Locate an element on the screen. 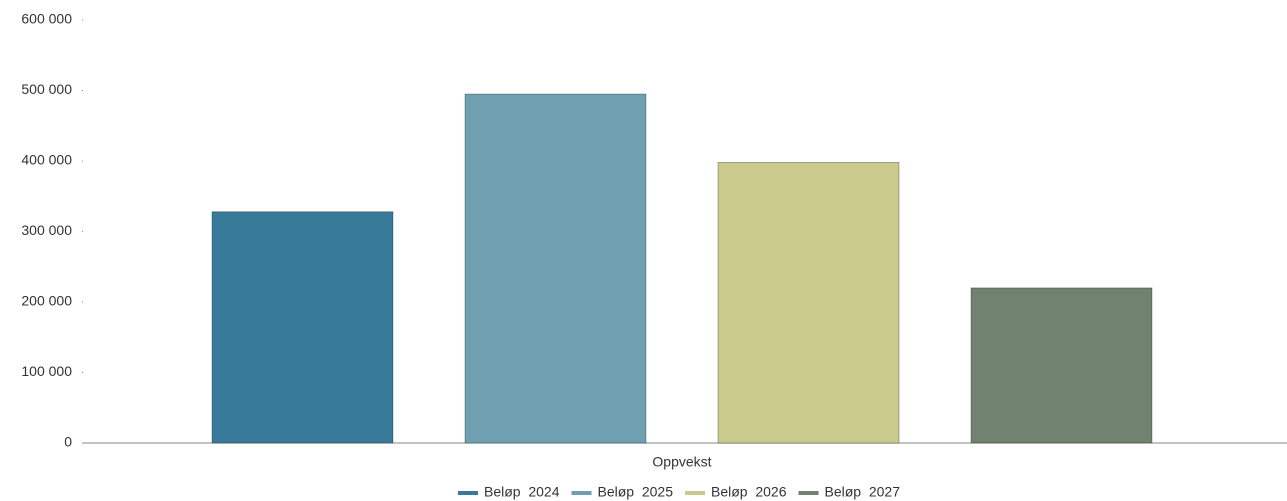 Image resolution: width=1287 pixels, height=501 pixels. legend-label: Beløp 2024 is located at coordinates (522, 492).